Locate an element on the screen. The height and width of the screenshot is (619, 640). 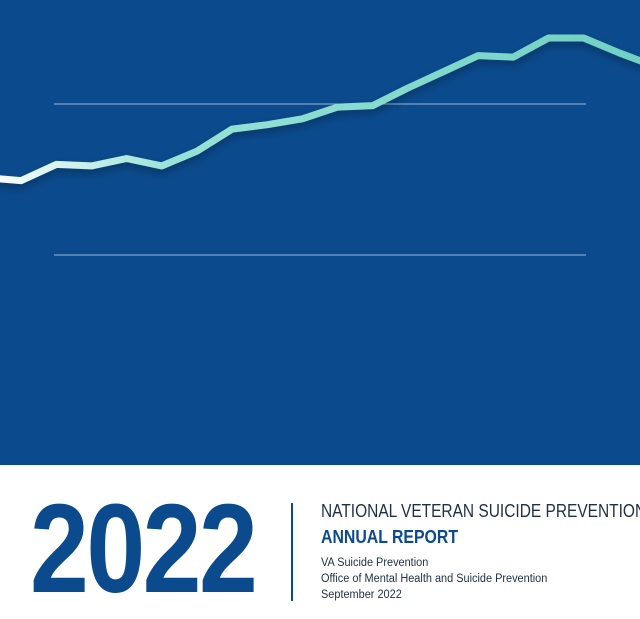
report-year: 2022 is located at coordinates (144, 548).